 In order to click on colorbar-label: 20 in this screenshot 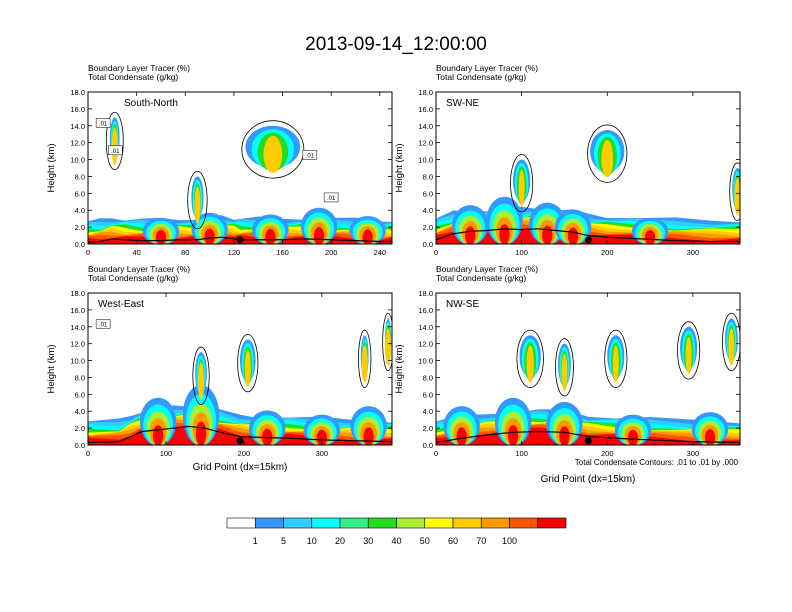, I will do `click(340, 541)`.